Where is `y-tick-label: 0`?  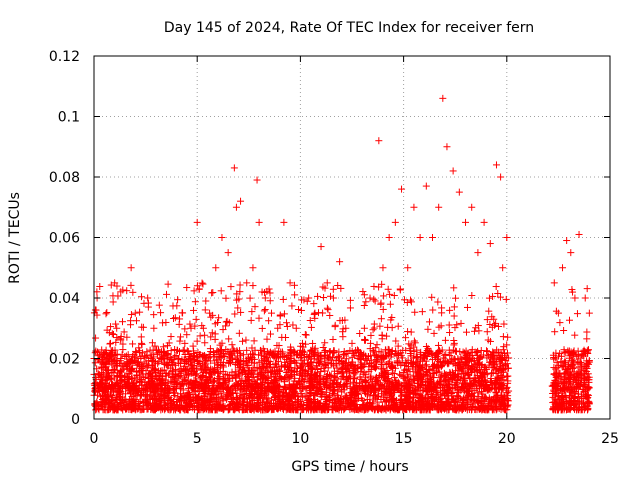 y-tick-label: 0 is located at coordinates (75, 420).